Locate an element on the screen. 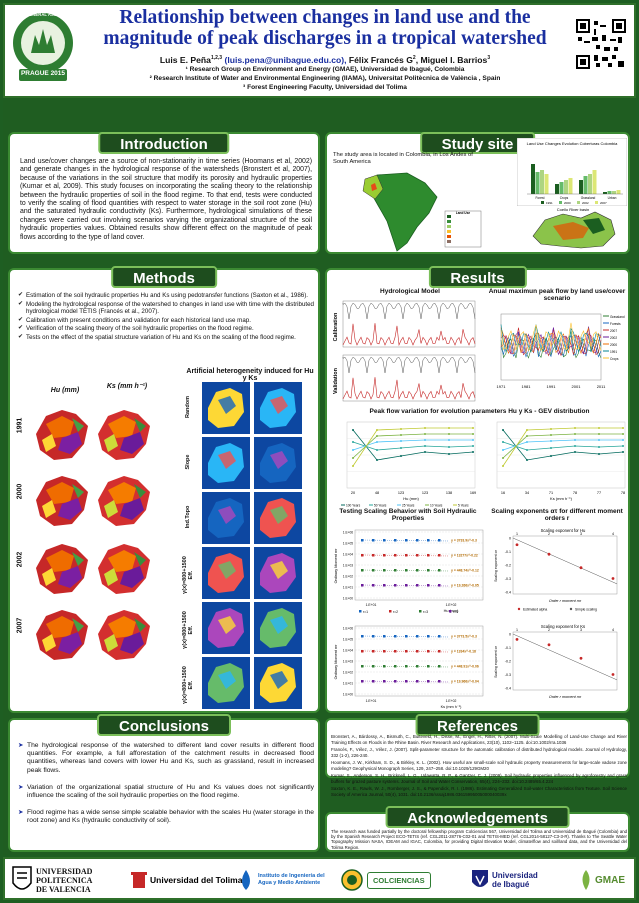 The image size is (639, 903). y-axis-label: Scaling exponent αr is located at coordinates (496, 565).